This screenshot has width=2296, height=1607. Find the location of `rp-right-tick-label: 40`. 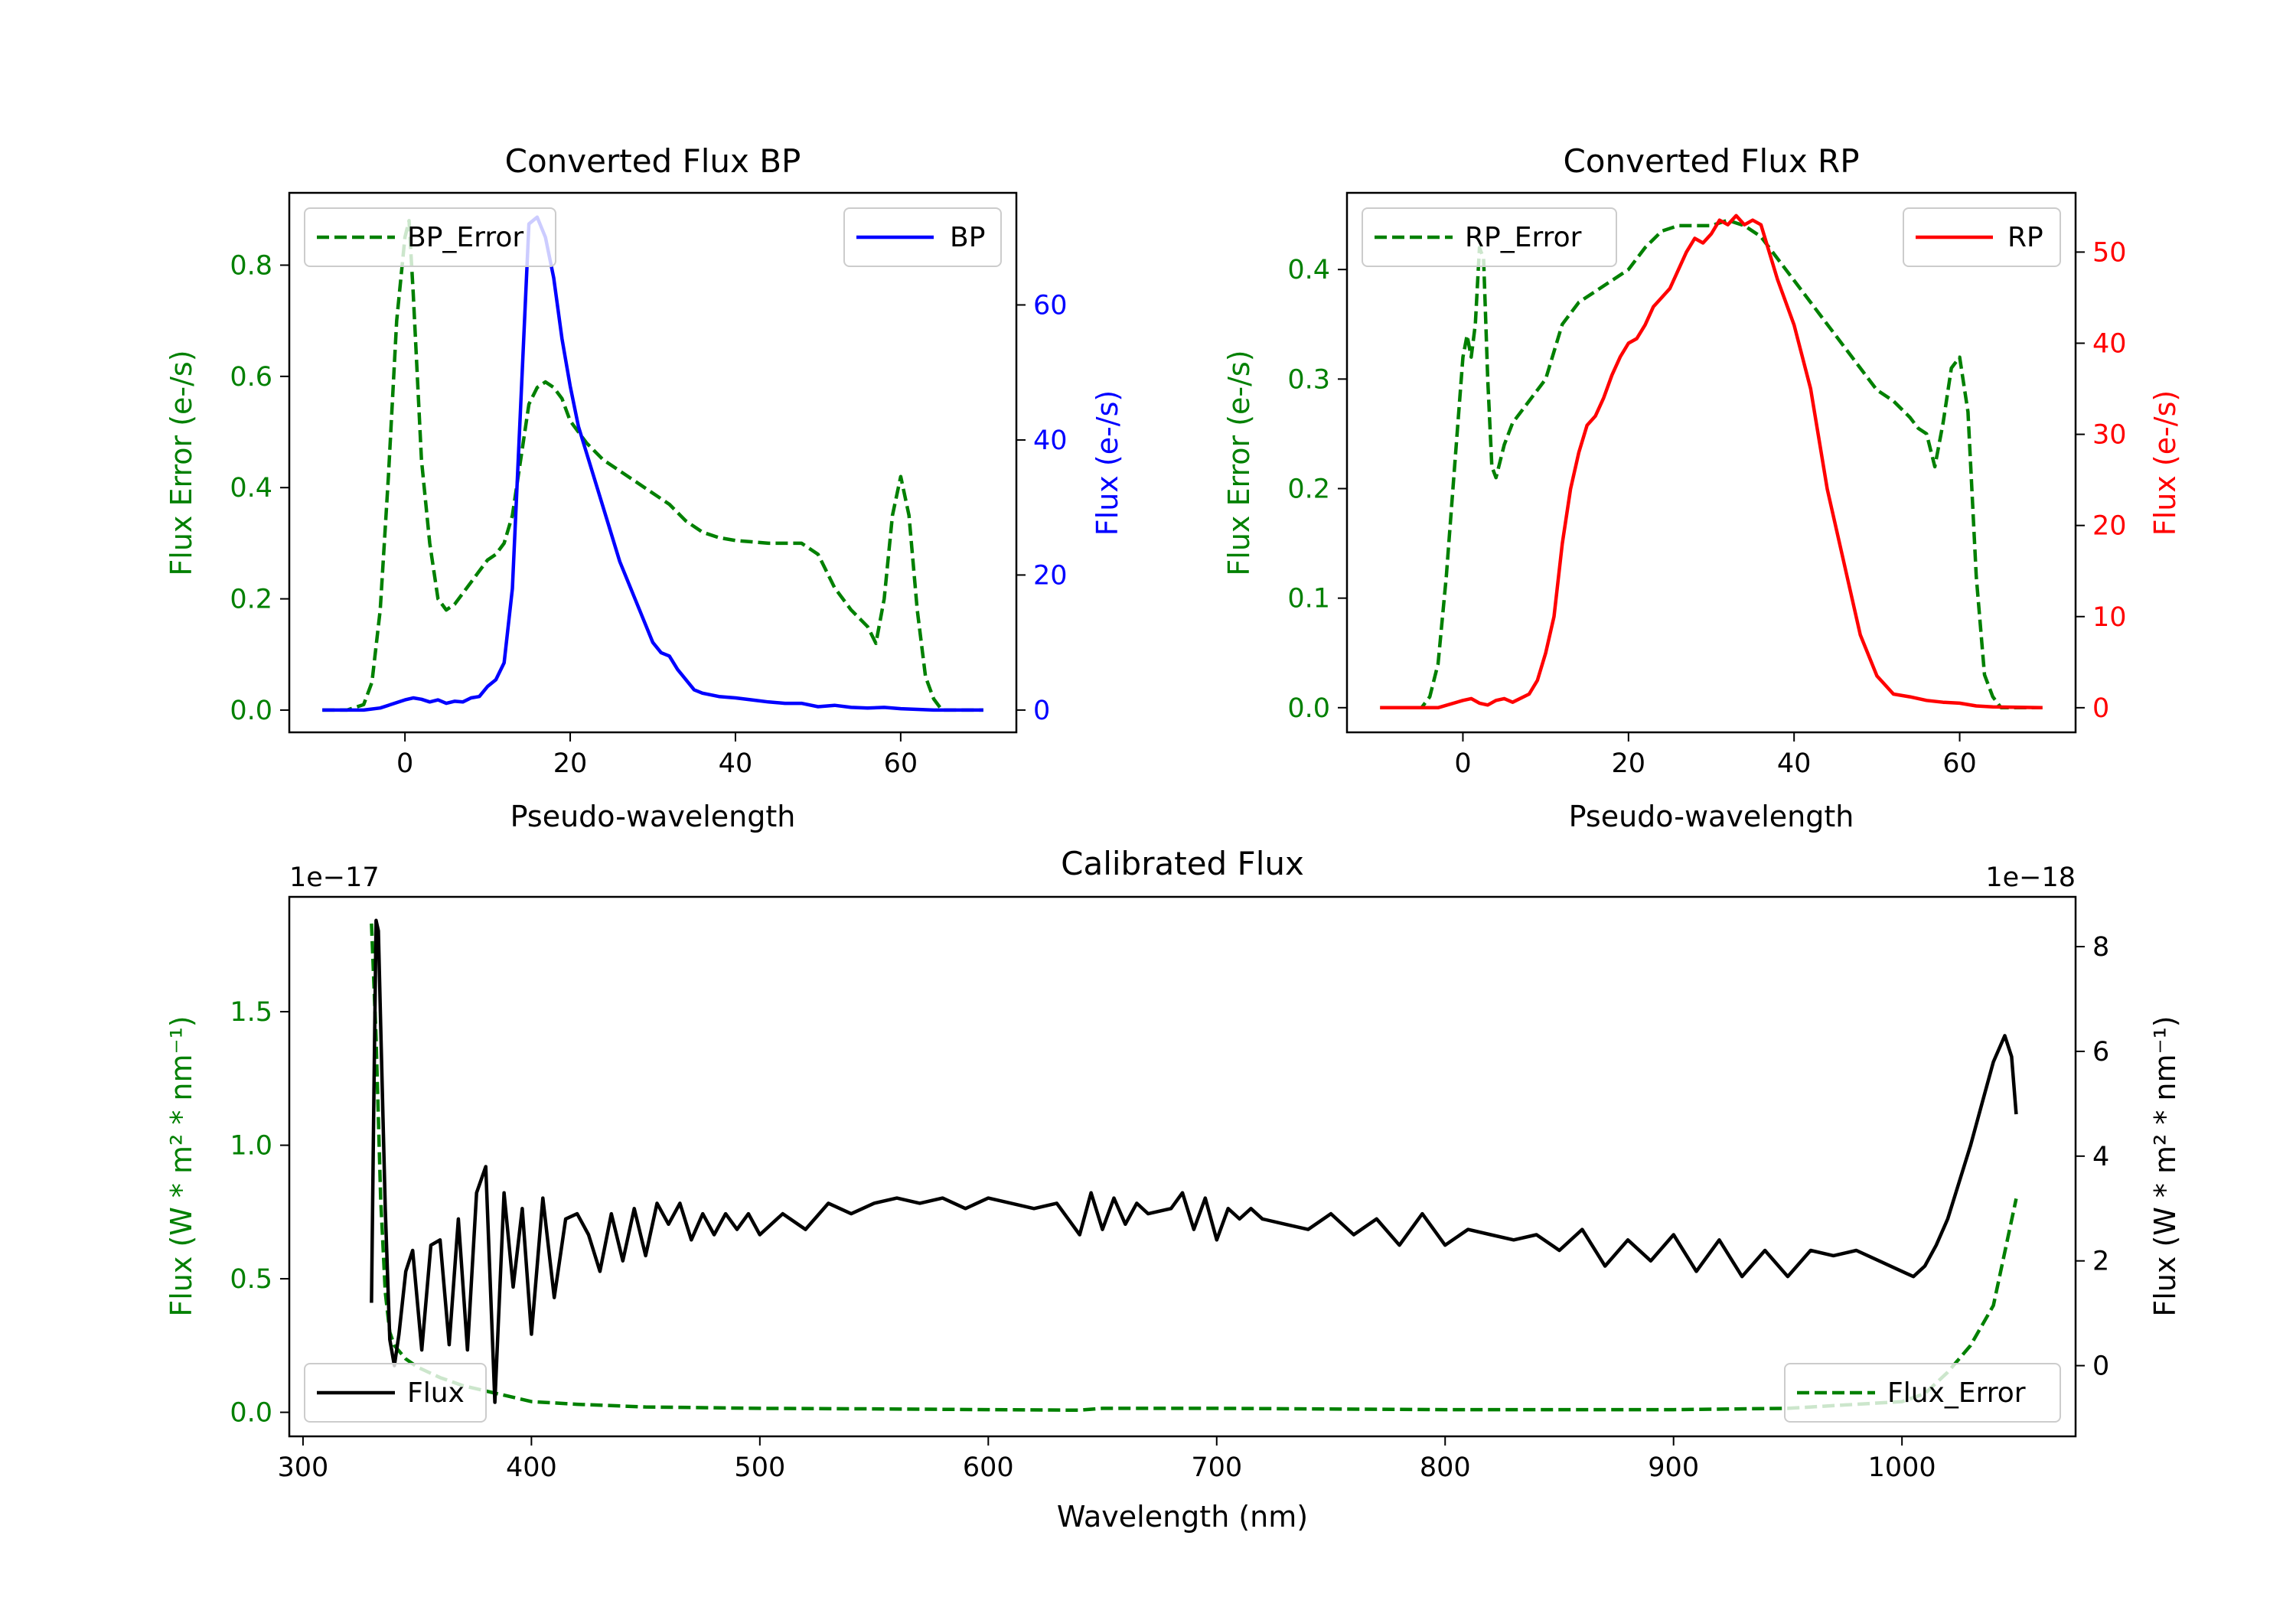

rp-right-tick-label: 40 is located at coordinates (2109, 343).